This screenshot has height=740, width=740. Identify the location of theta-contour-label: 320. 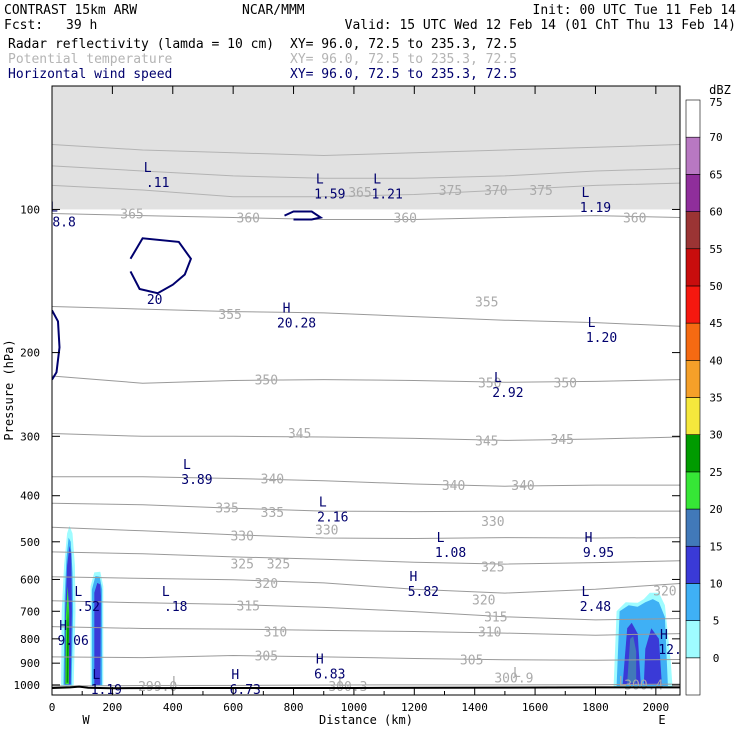
(266, 584).